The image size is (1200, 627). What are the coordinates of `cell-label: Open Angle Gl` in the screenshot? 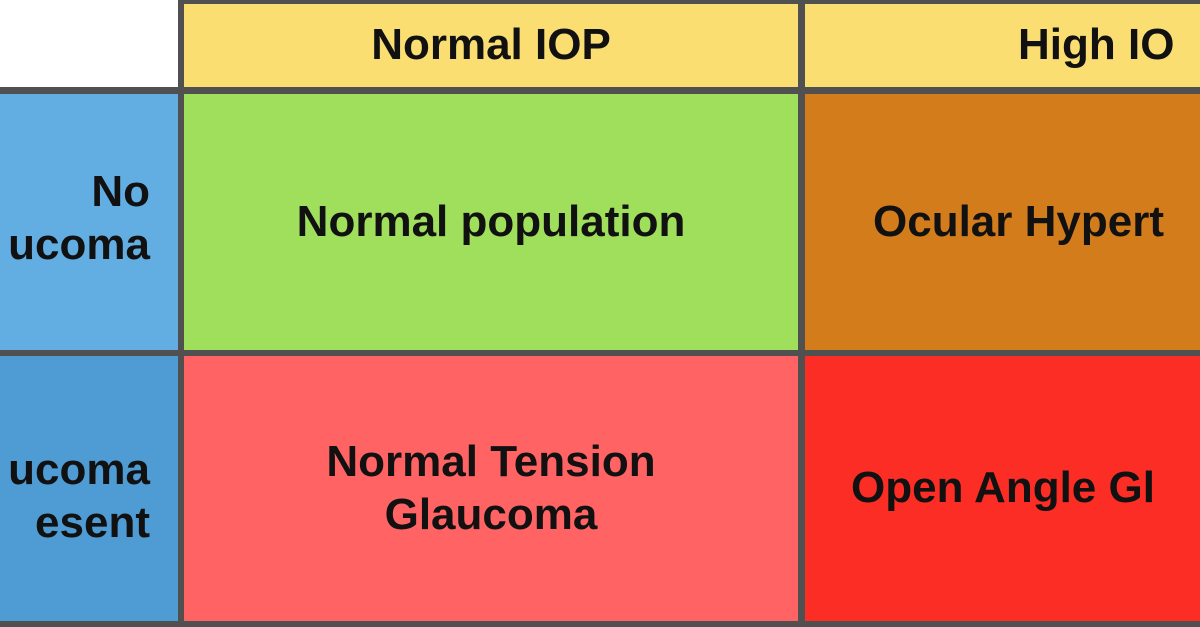 It's located at (1003, 488).